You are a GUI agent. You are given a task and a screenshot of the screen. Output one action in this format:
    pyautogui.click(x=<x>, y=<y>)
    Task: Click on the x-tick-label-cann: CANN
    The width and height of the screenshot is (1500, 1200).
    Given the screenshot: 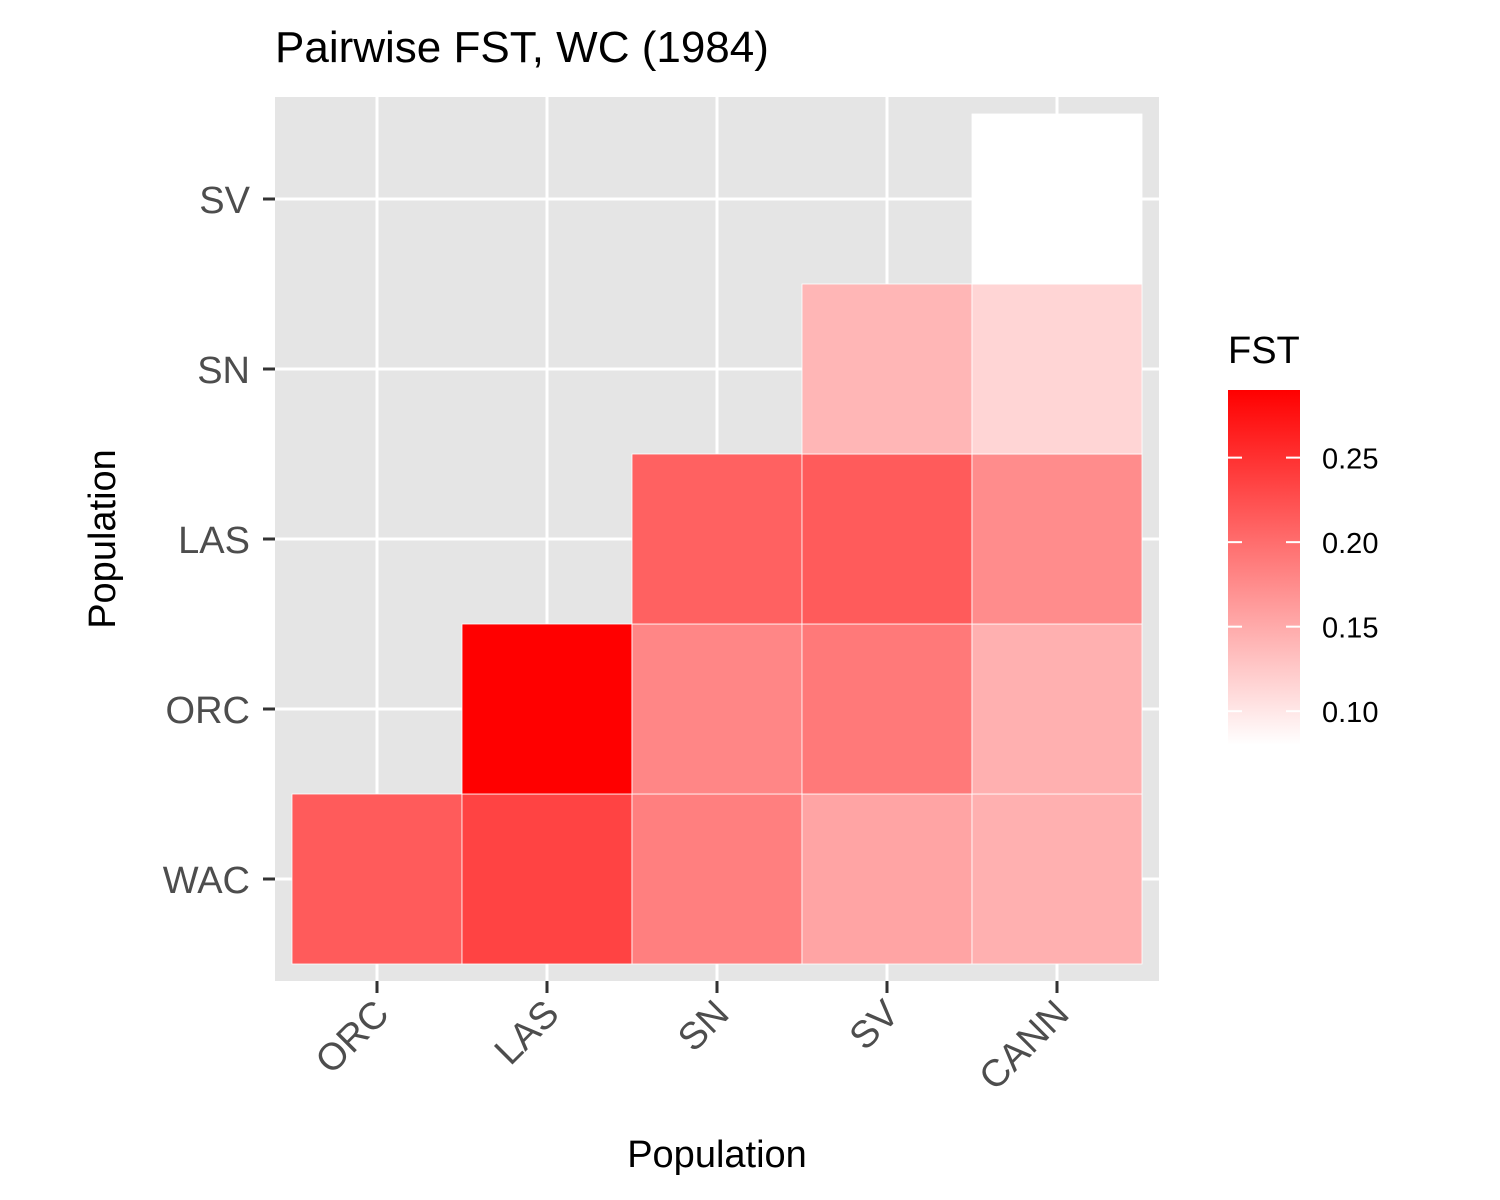 What is the action you would take?
    pyautogui.click(x=1025, y=1046)
    